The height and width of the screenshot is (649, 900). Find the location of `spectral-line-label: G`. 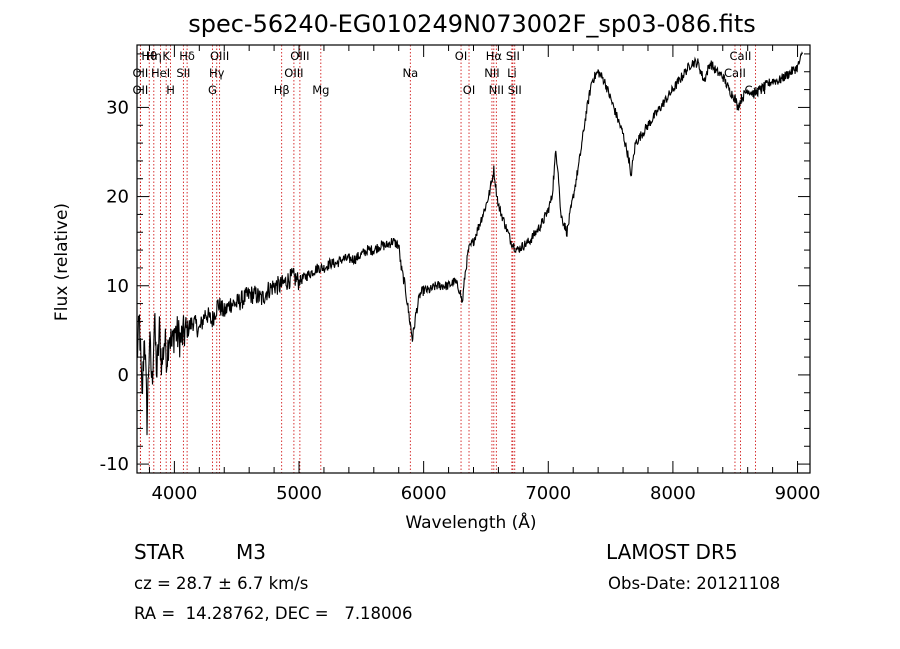

spectral-line-label: G is located at coordinates (212, 90).